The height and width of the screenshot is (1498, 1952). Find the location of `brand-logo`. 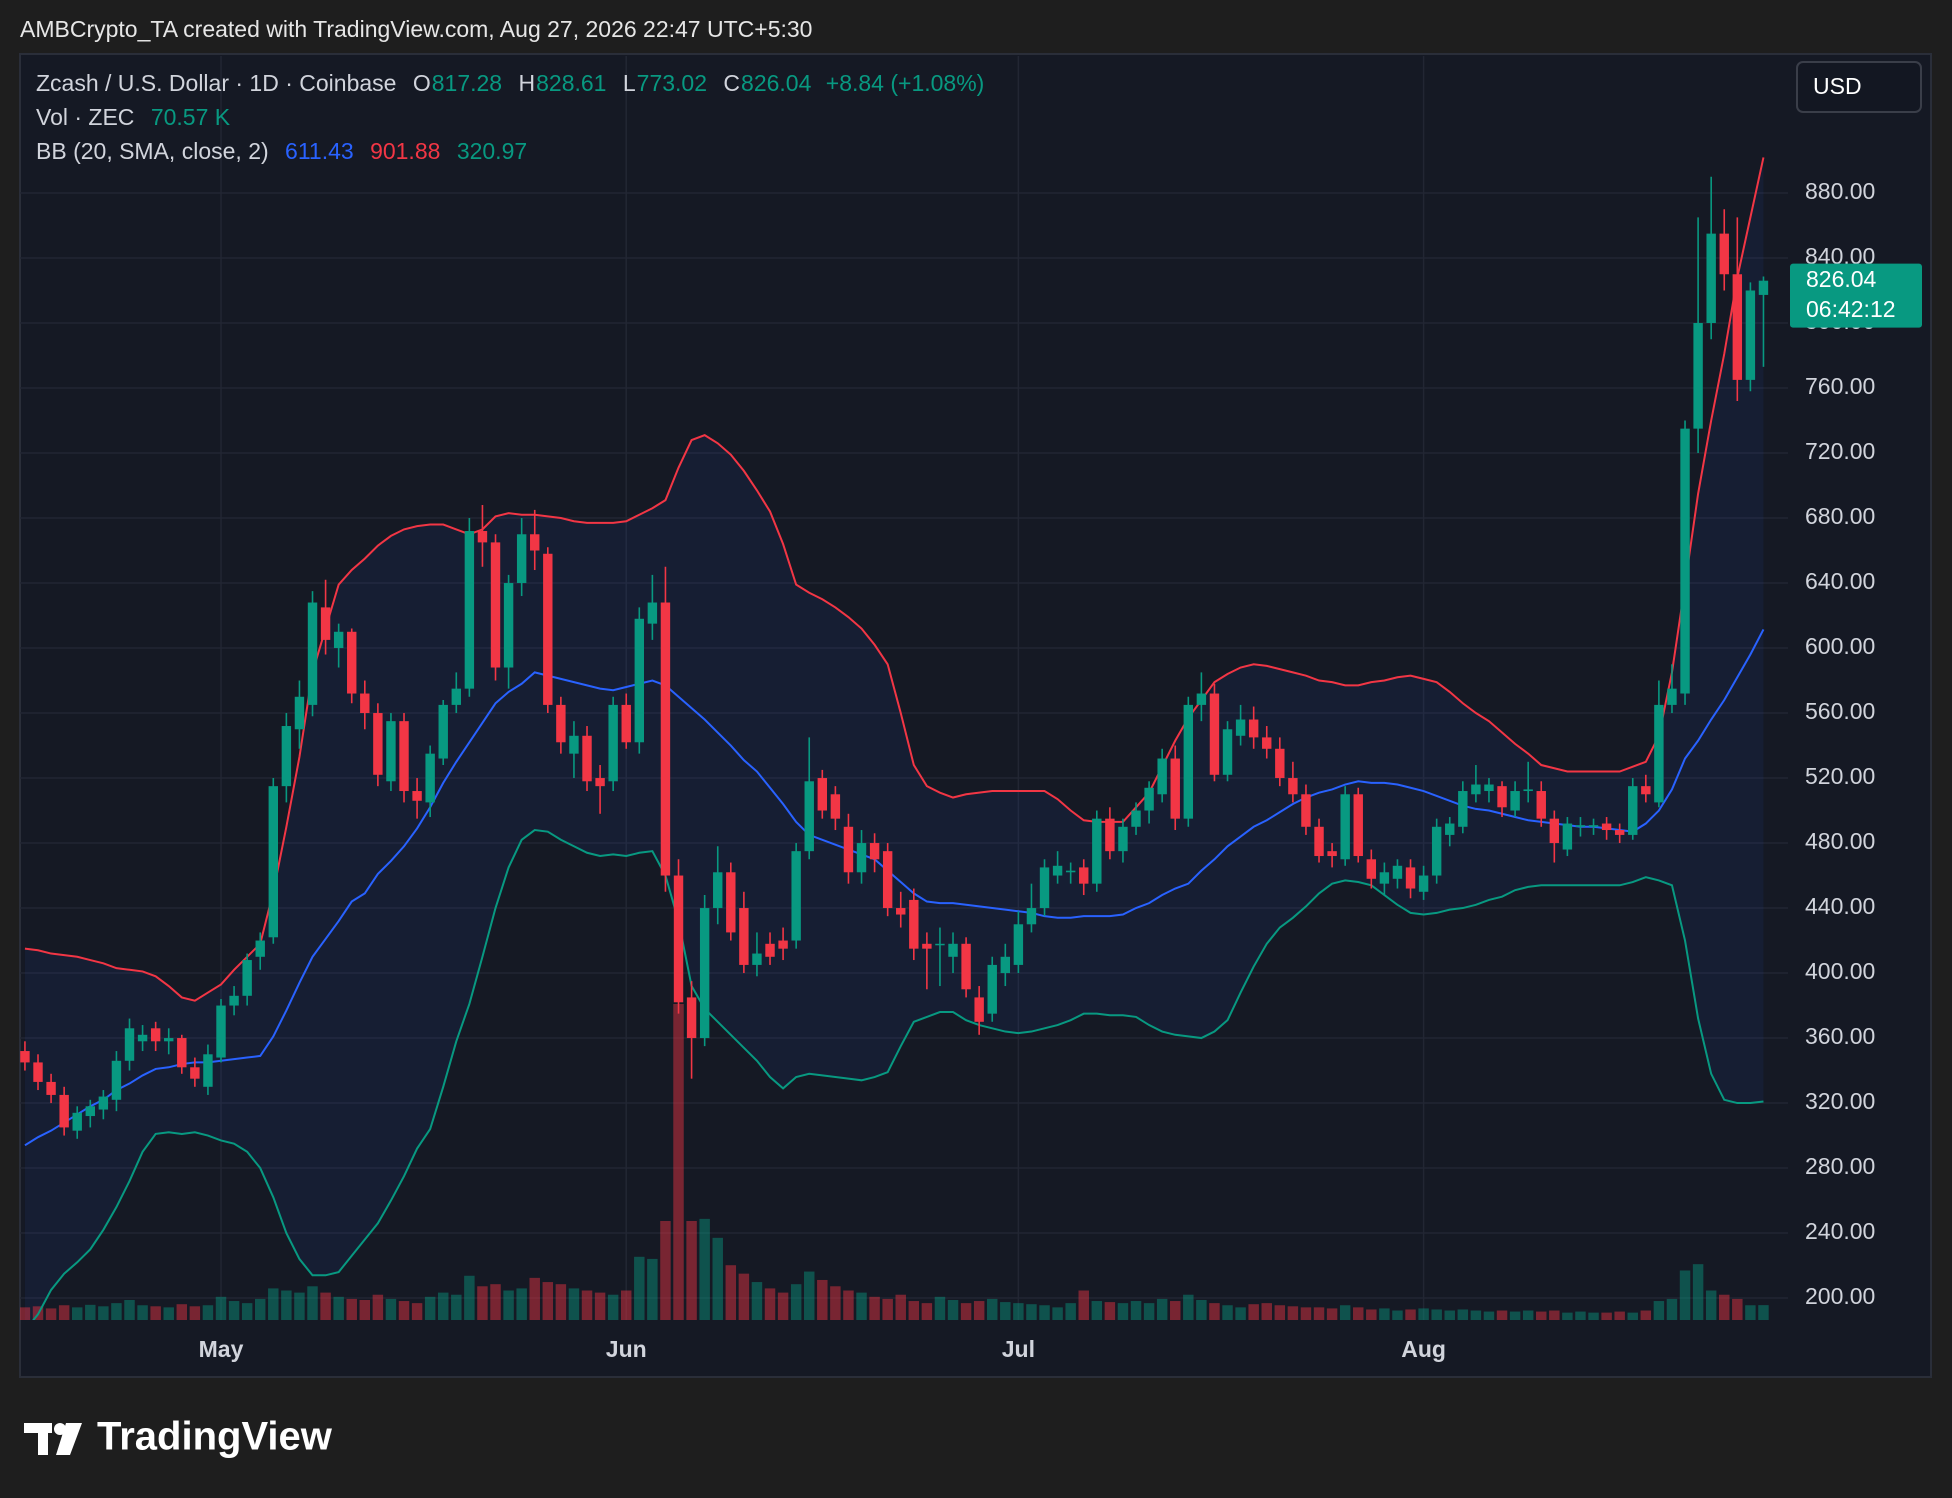

brand-logo is located at coordinates (53, 1439).